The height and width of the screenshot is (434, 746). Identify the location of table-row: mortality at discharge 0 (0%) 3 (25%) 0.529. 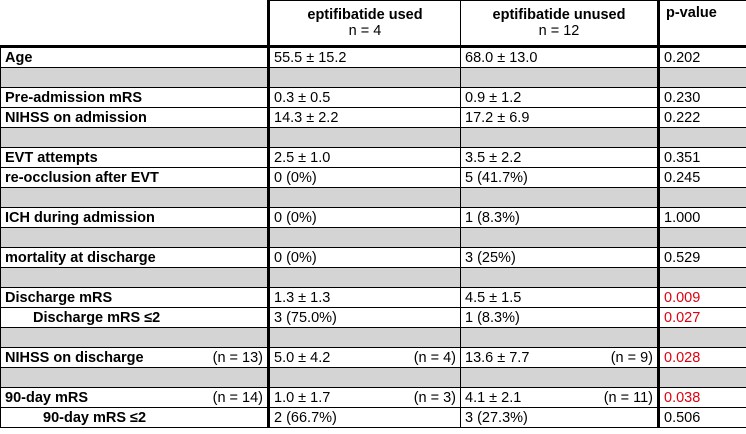
(373, 257).